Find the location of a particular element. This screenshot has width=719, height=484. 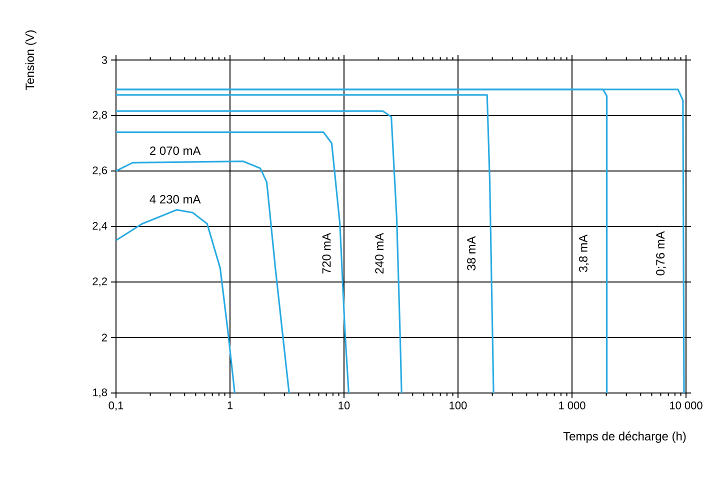

text: 38 mA is located at coordinates (471, 253).